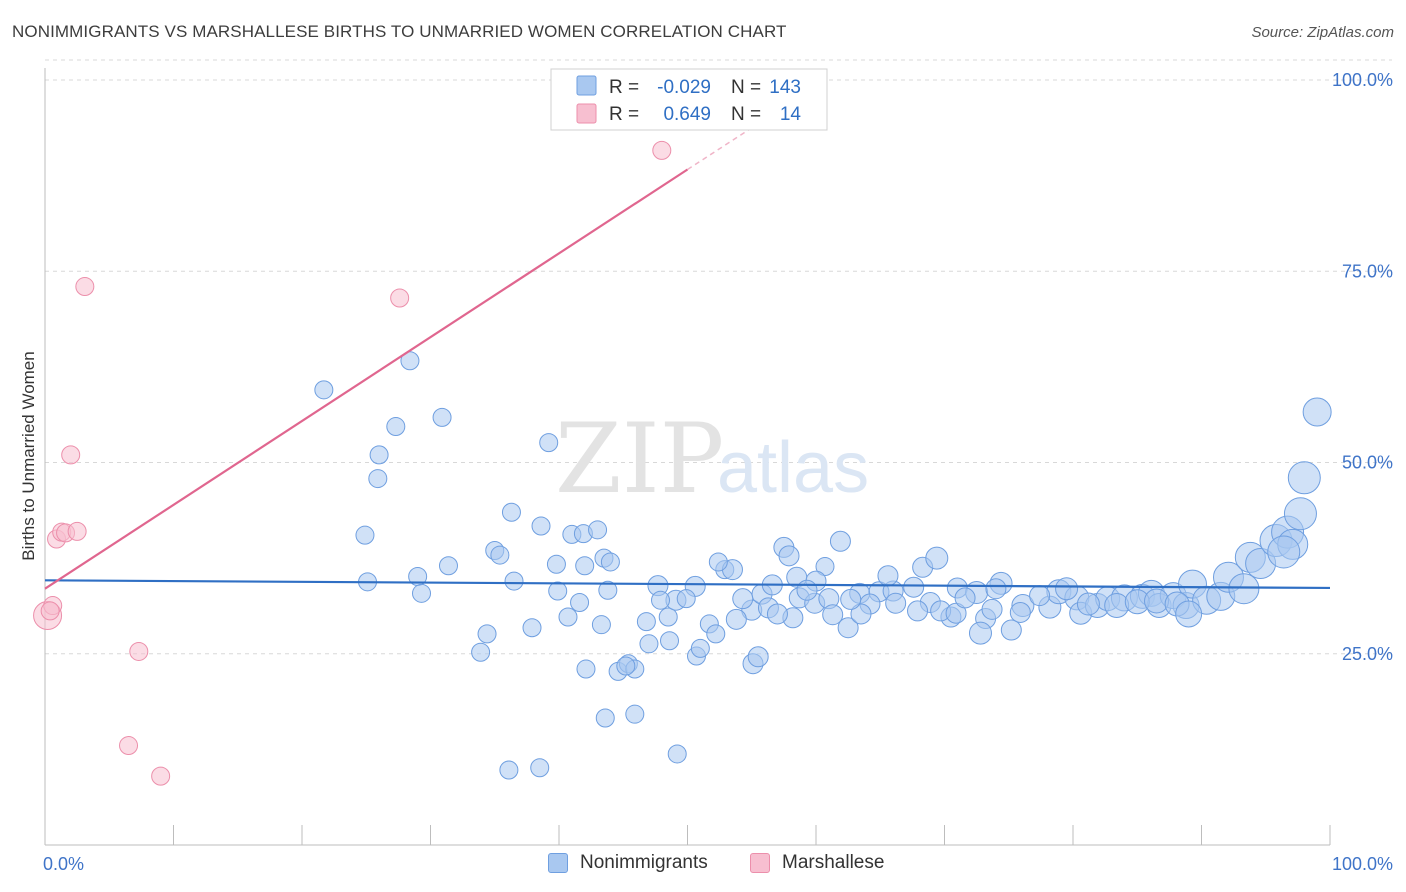 Image resolution: width=1406 pixels, height=892 pixels. Describe the element at coordinates (28, 455) in the screenshot. I see `y-axis-label: Births to Unmarried Women` at that location.